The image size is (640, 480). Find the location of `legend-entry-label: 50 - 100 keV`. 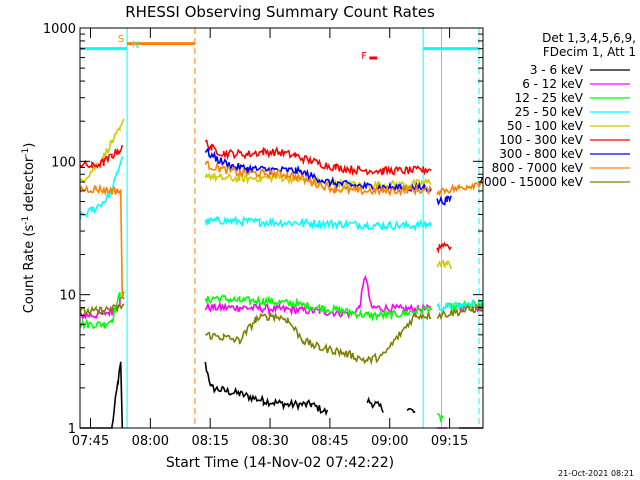

legend-entry-label: 50 - 100 keV is located at coordinates (545, 126).